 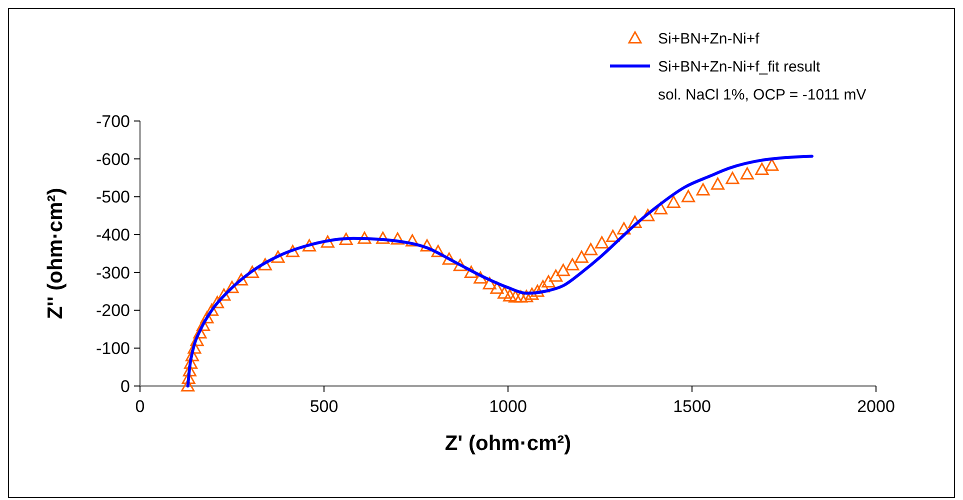 What do you see at coordinates (113, 348) in the screenshot?
I see `y-tick-label: -100` at bounding box center [113, 348].